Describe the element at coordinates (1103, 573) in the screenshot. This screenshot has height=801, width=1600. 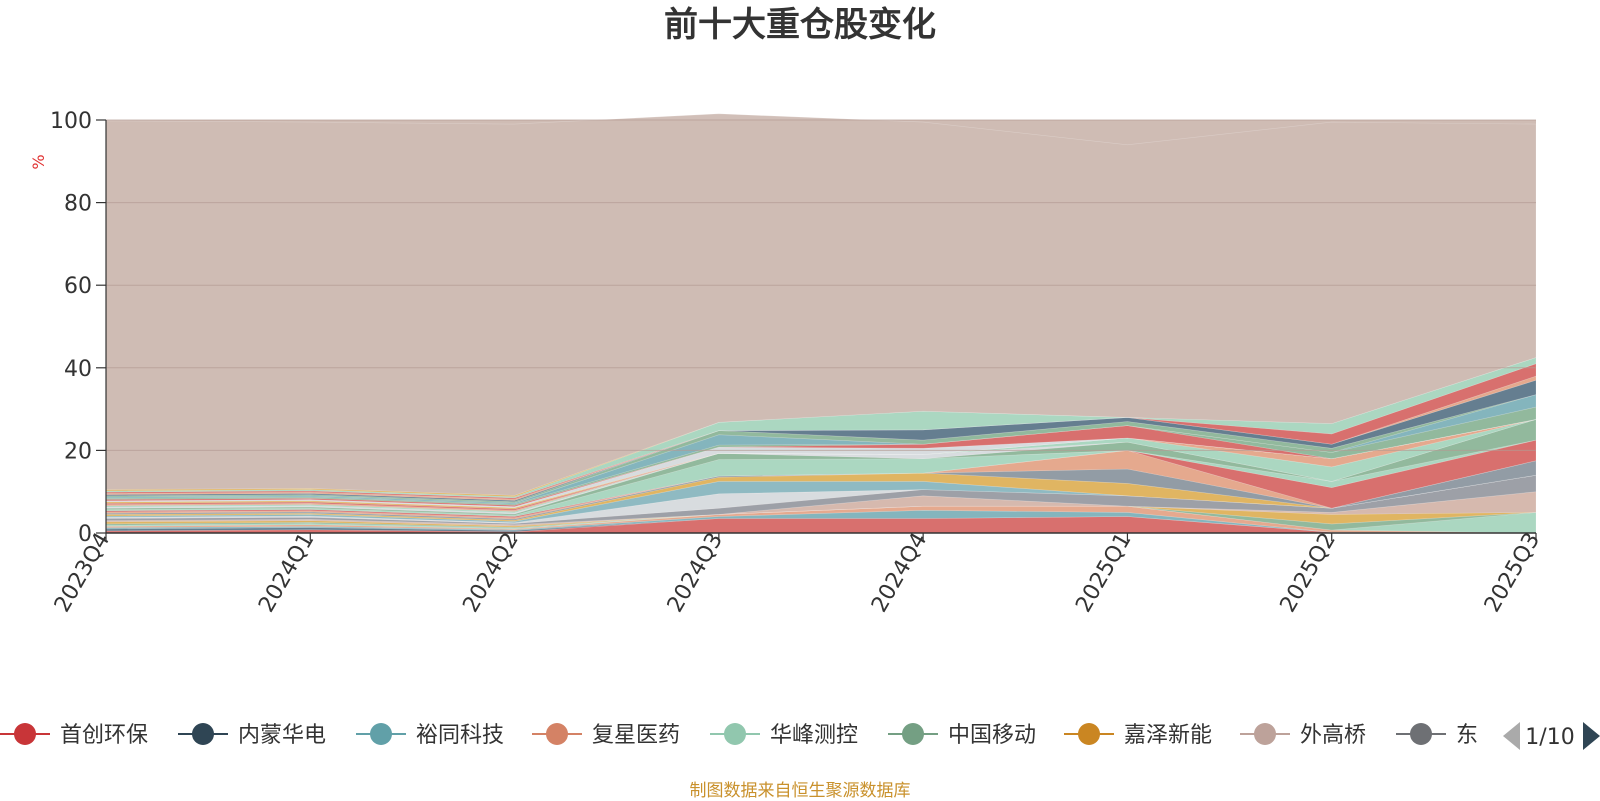
I see `x-tick-label: 2025Q1` at that location.